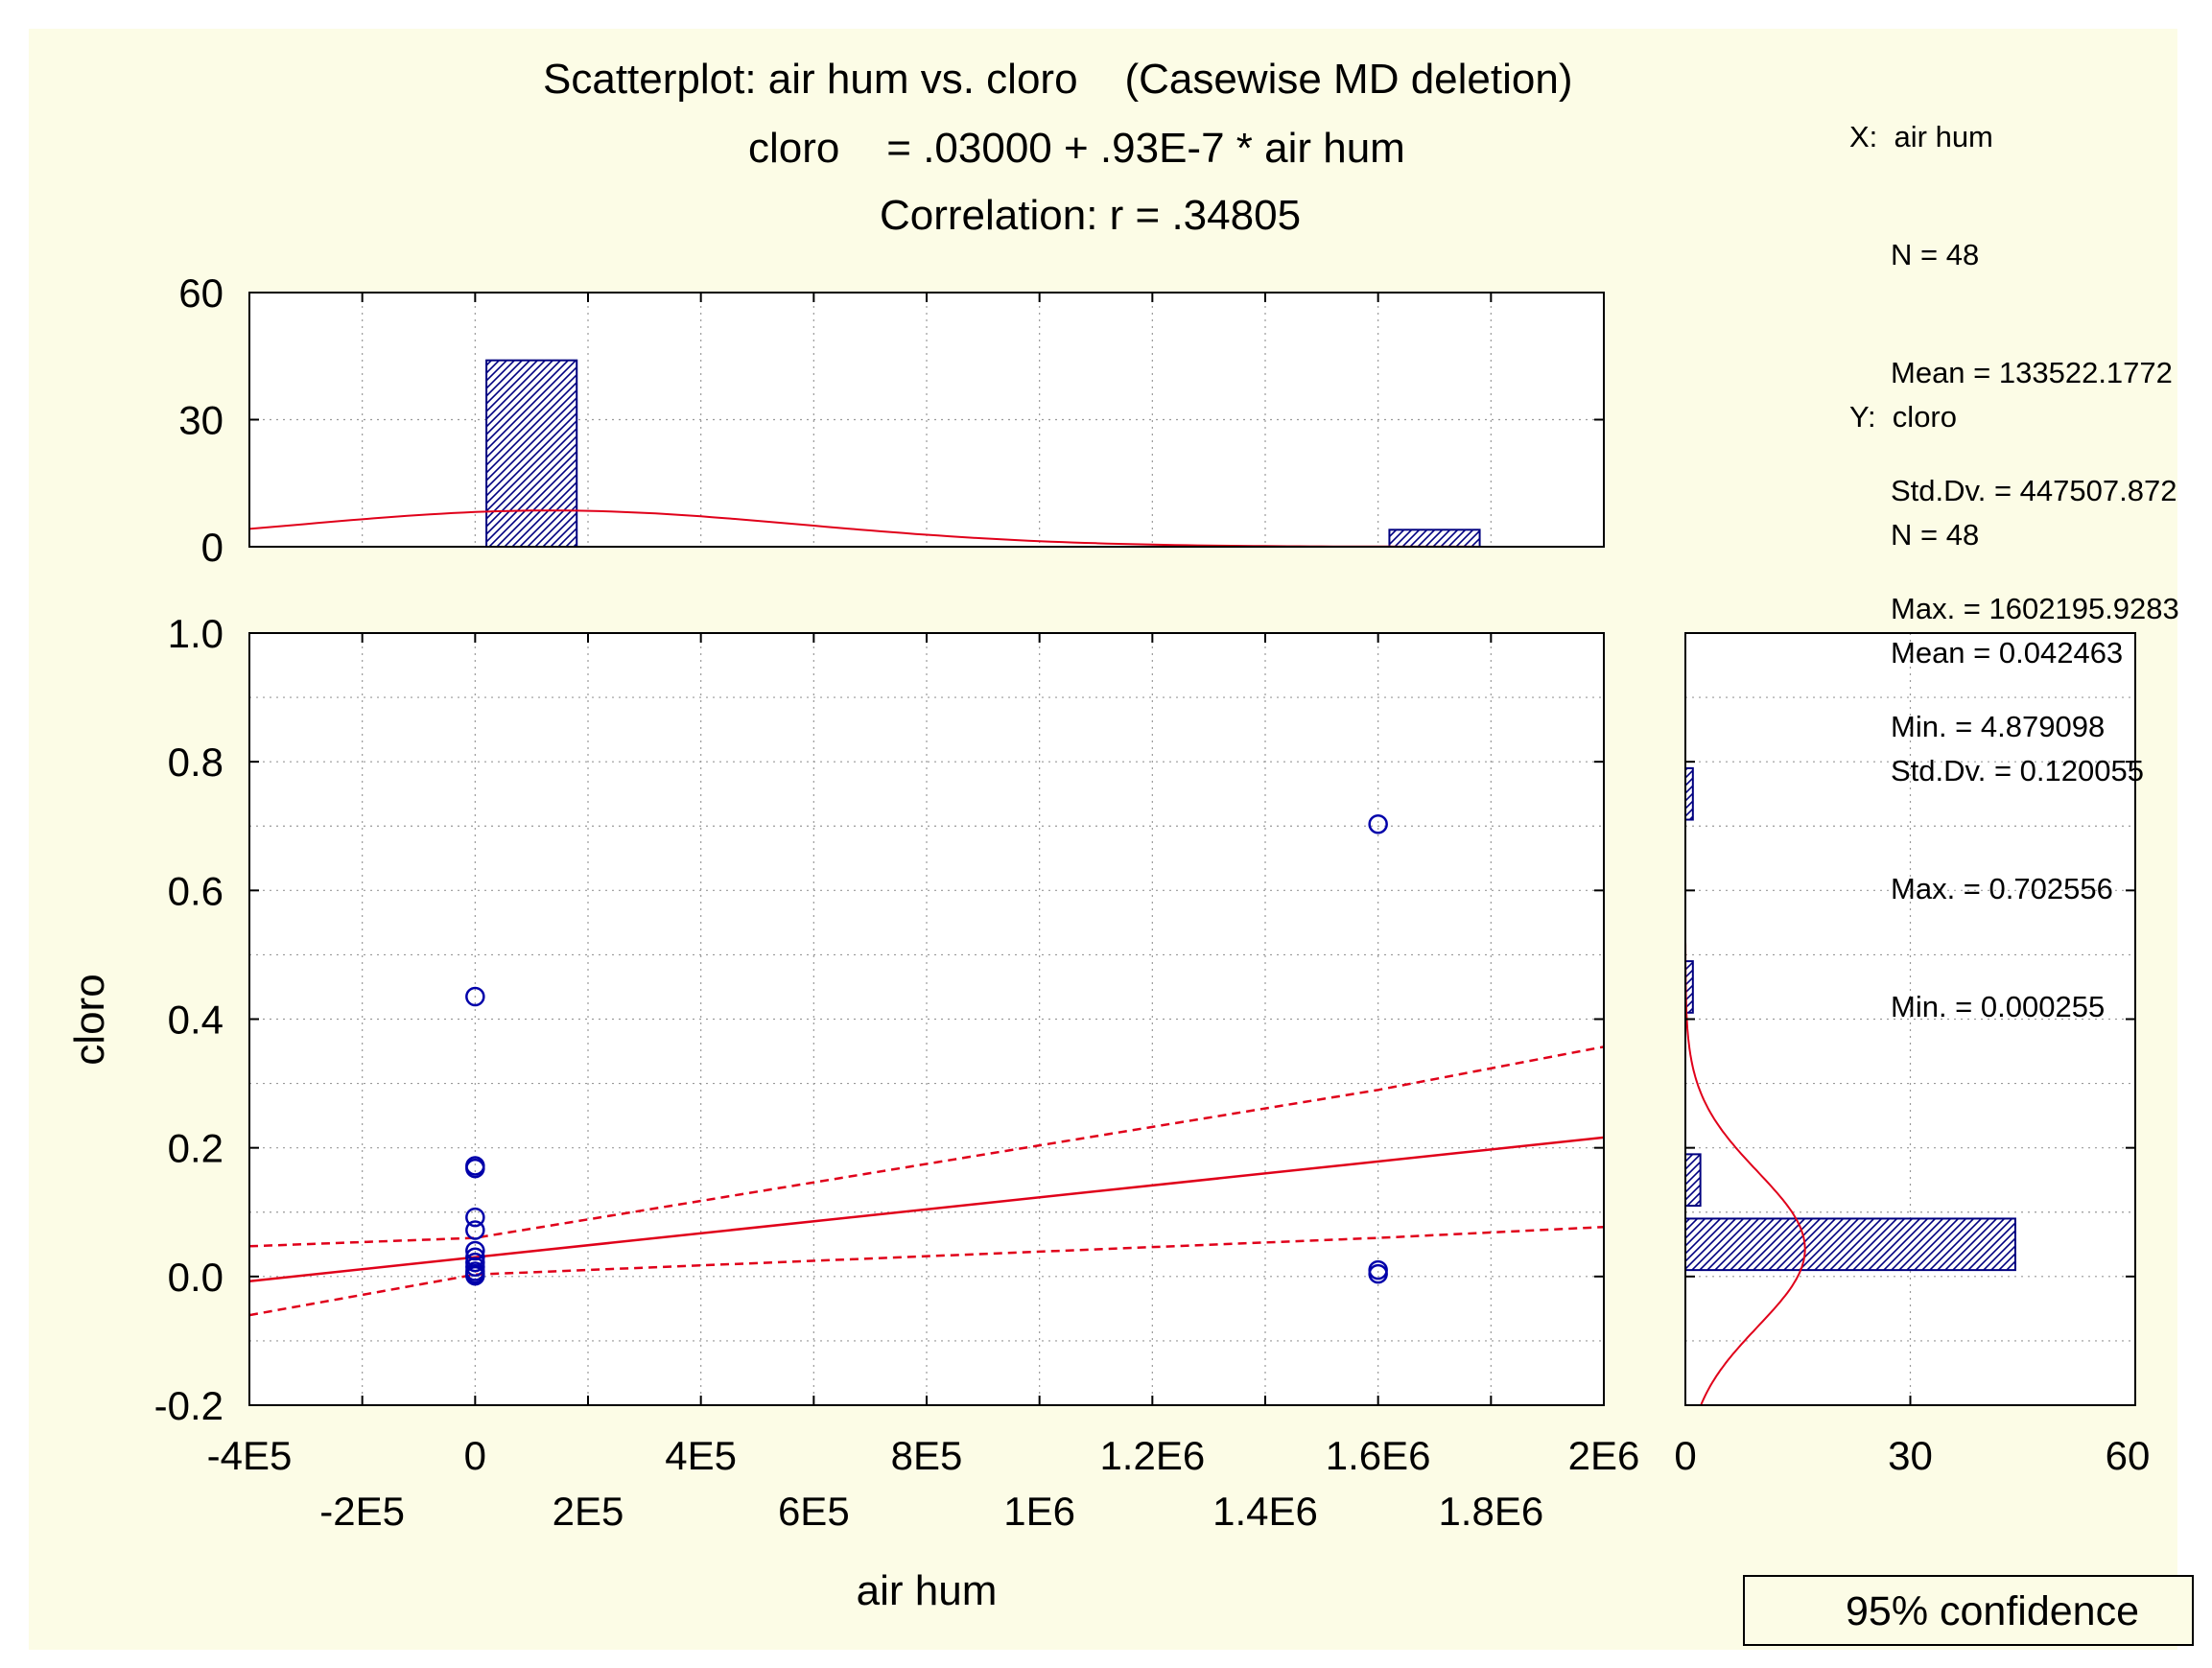 The height and width of the screenshot is (1668, 2212). What do you see at coordinates (926, 1271) in the screenshot?
I see `confidence-band-lower` at bounding box center [926, 1271].